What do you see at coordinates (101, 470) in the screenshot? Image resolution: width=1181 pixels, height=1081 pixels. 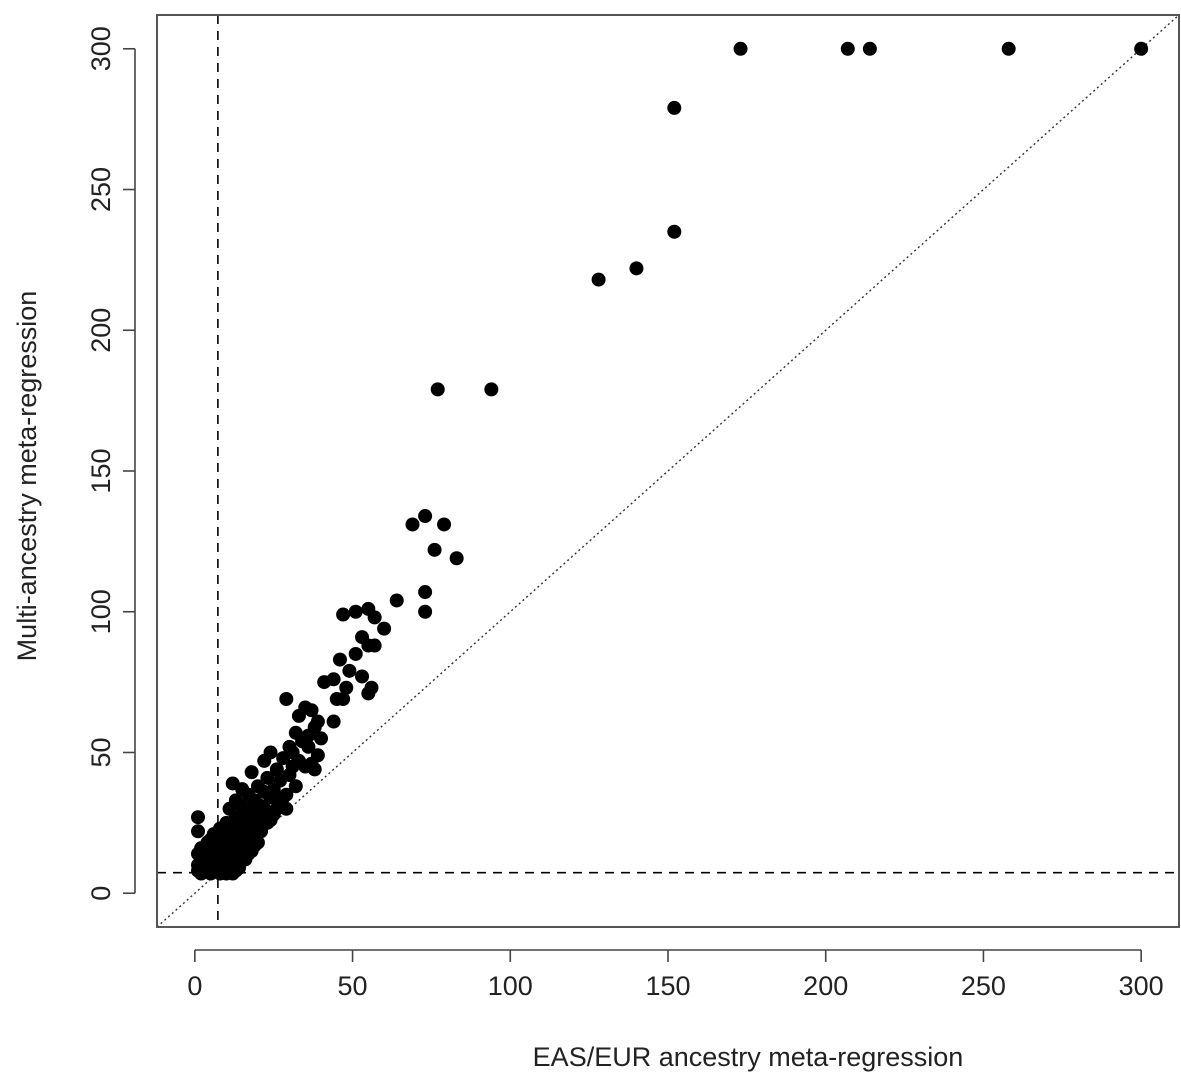 I see `y-tick-label: 150` at bounding box center [101, 470].